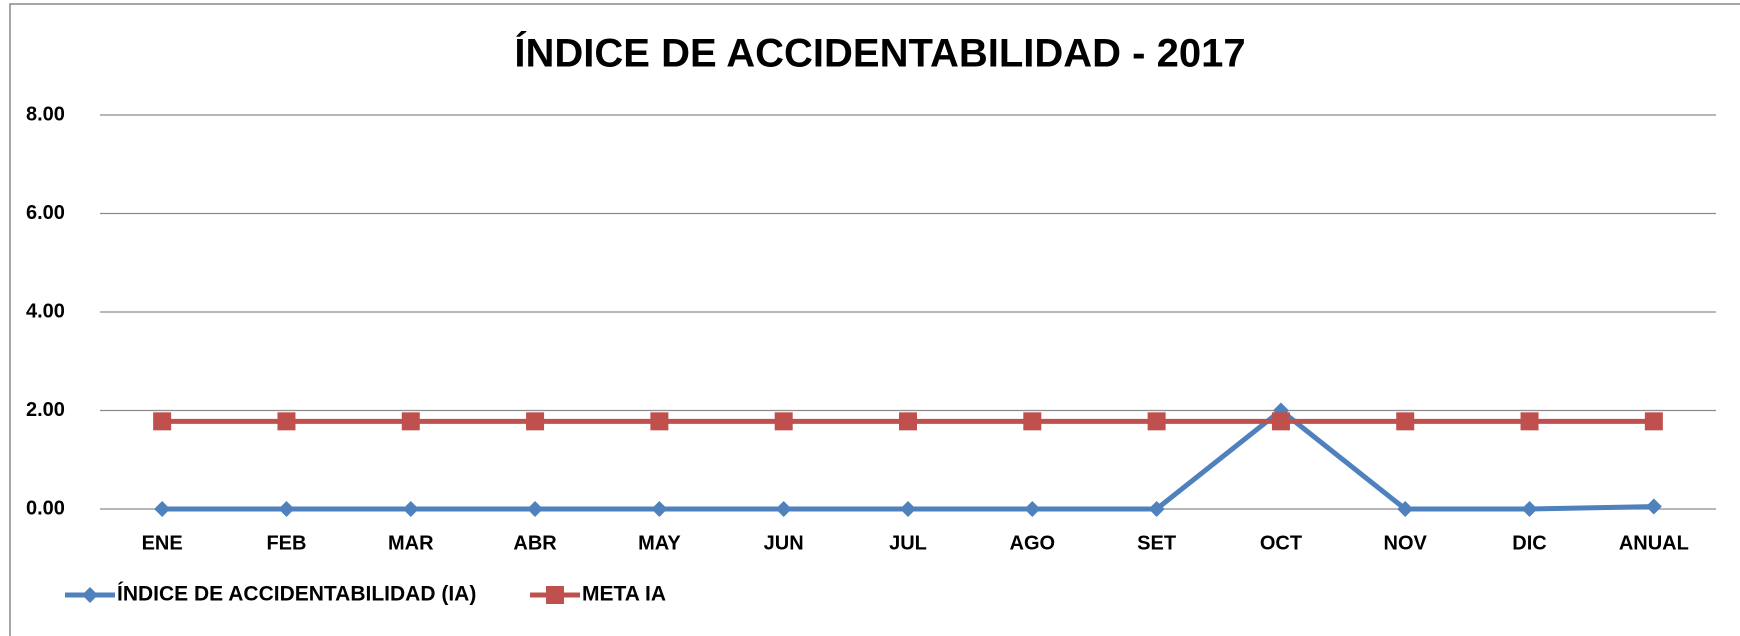 The width and height of the screenshot is (1740, 636). What do you see at coordinates (1156, 543) in the screenshot?
I see `x-tick-label: SET` at bounding box center [1156, 543].